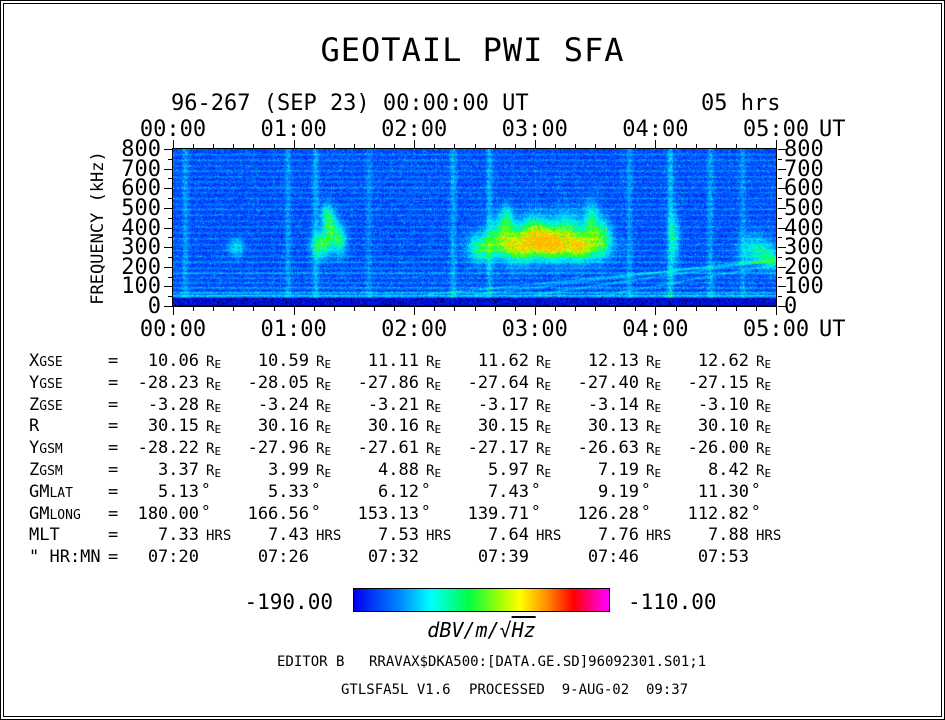  Describe the element at coordinates (523, 630) in the screenshot. I see `colorbar-unit-radicand: Hz` at that location.